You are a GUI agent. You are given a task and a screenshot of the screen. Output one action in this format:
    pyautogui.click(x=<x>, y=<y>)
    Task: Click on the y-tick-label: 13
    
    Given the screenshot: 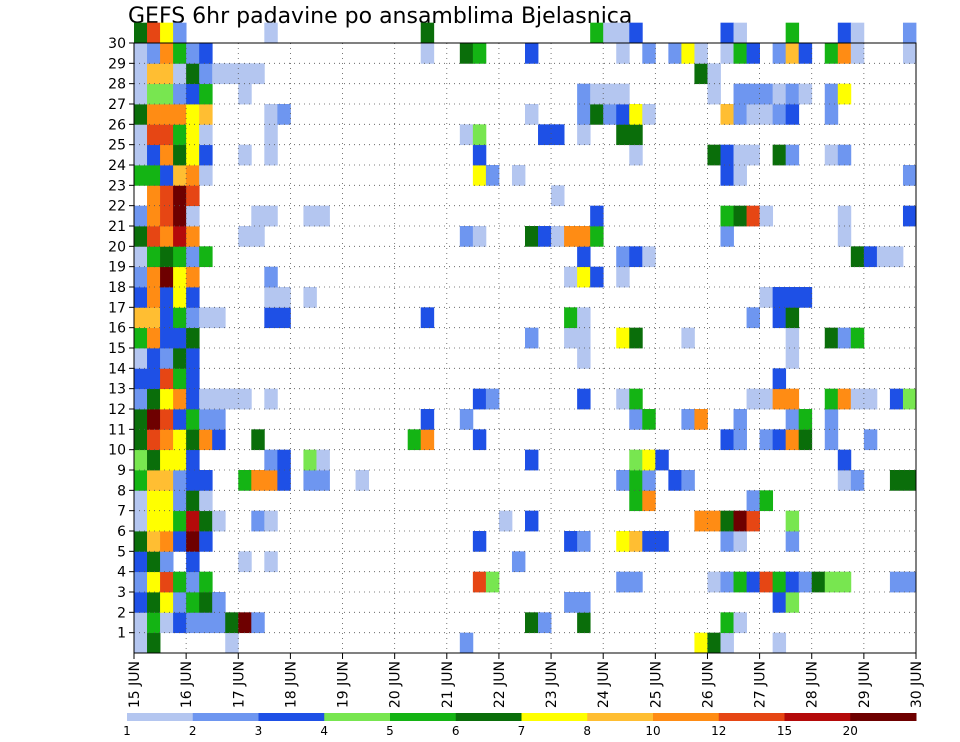 What is the action you would take?
    pyautogui.click(x=117, y=390)
    